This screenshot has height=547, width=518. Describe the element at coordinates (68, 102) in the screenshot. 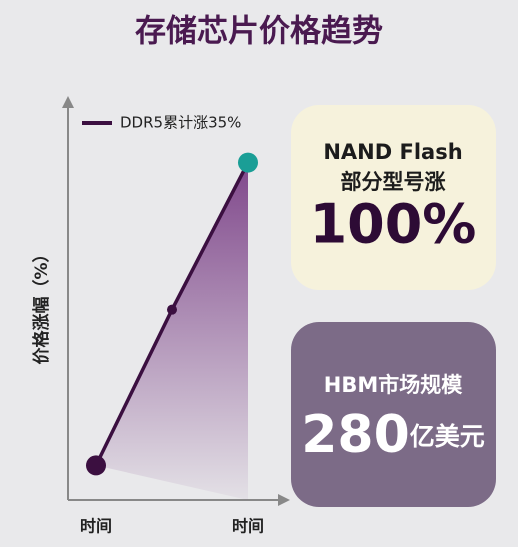

I see `y-axis-arrow` at that location.